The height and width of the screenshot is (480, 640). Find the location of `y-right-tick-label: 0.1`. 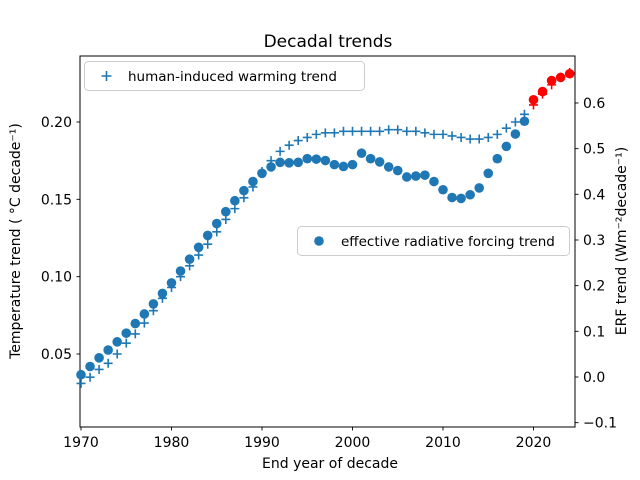

y-right-tick-label: 0.1 is located at coordinates (594, 332).